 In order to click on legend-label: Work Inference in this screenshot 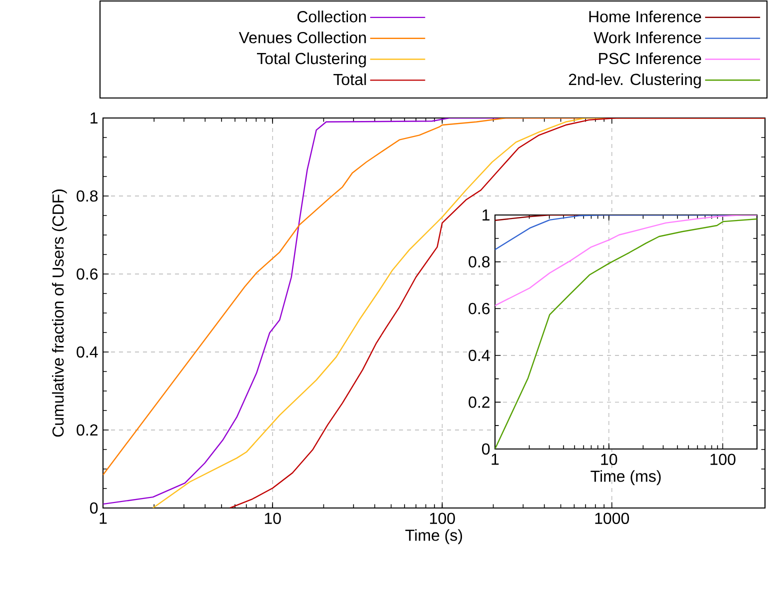, I will do `click(648, 38)`.